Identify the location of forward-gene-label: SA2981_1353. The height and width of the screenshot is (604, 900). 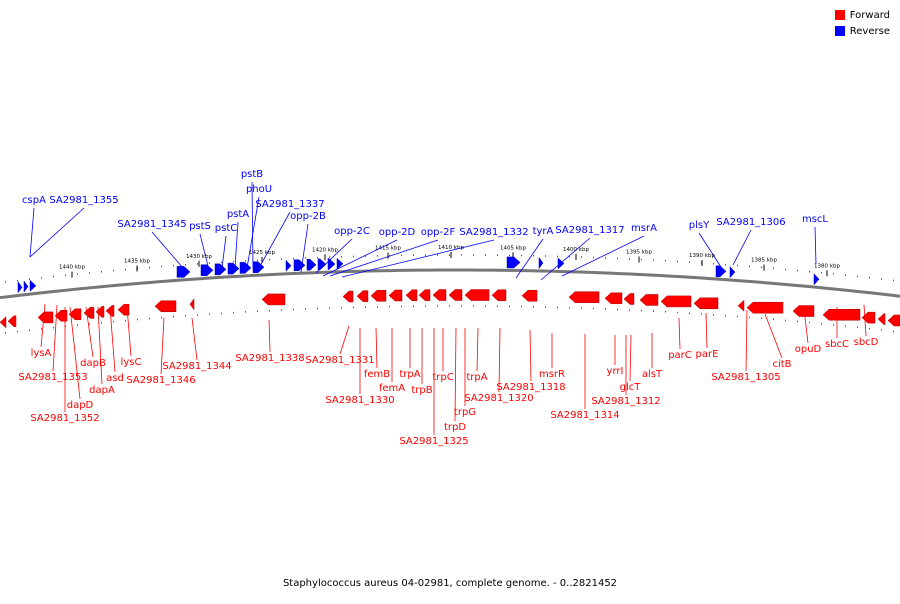
(52, 377).